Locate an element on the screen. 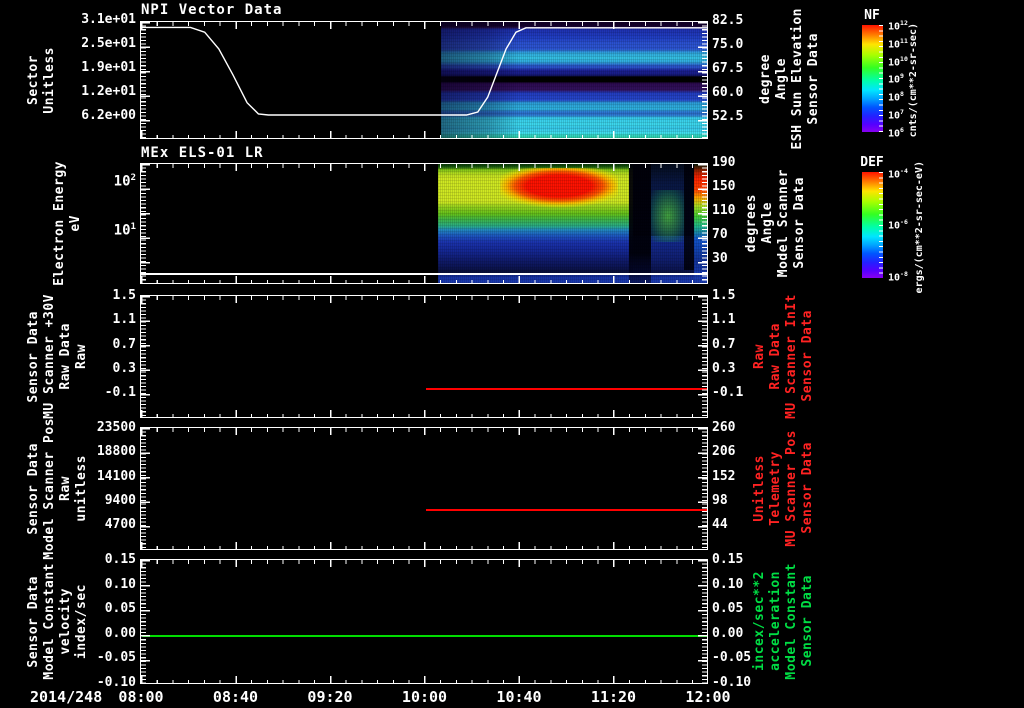  colorbar-nf-unit-text: cnts/(cm**2-sr-sec) is located at coordinates (913, 80).